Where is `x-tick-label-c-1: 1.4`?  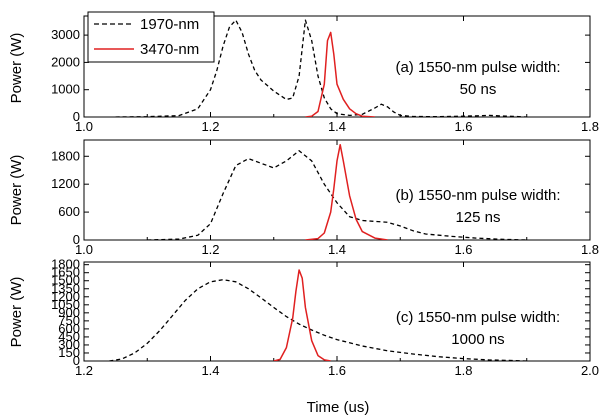 x-tick-label-c-1: 1.4 is located at coordinates (210, 370).